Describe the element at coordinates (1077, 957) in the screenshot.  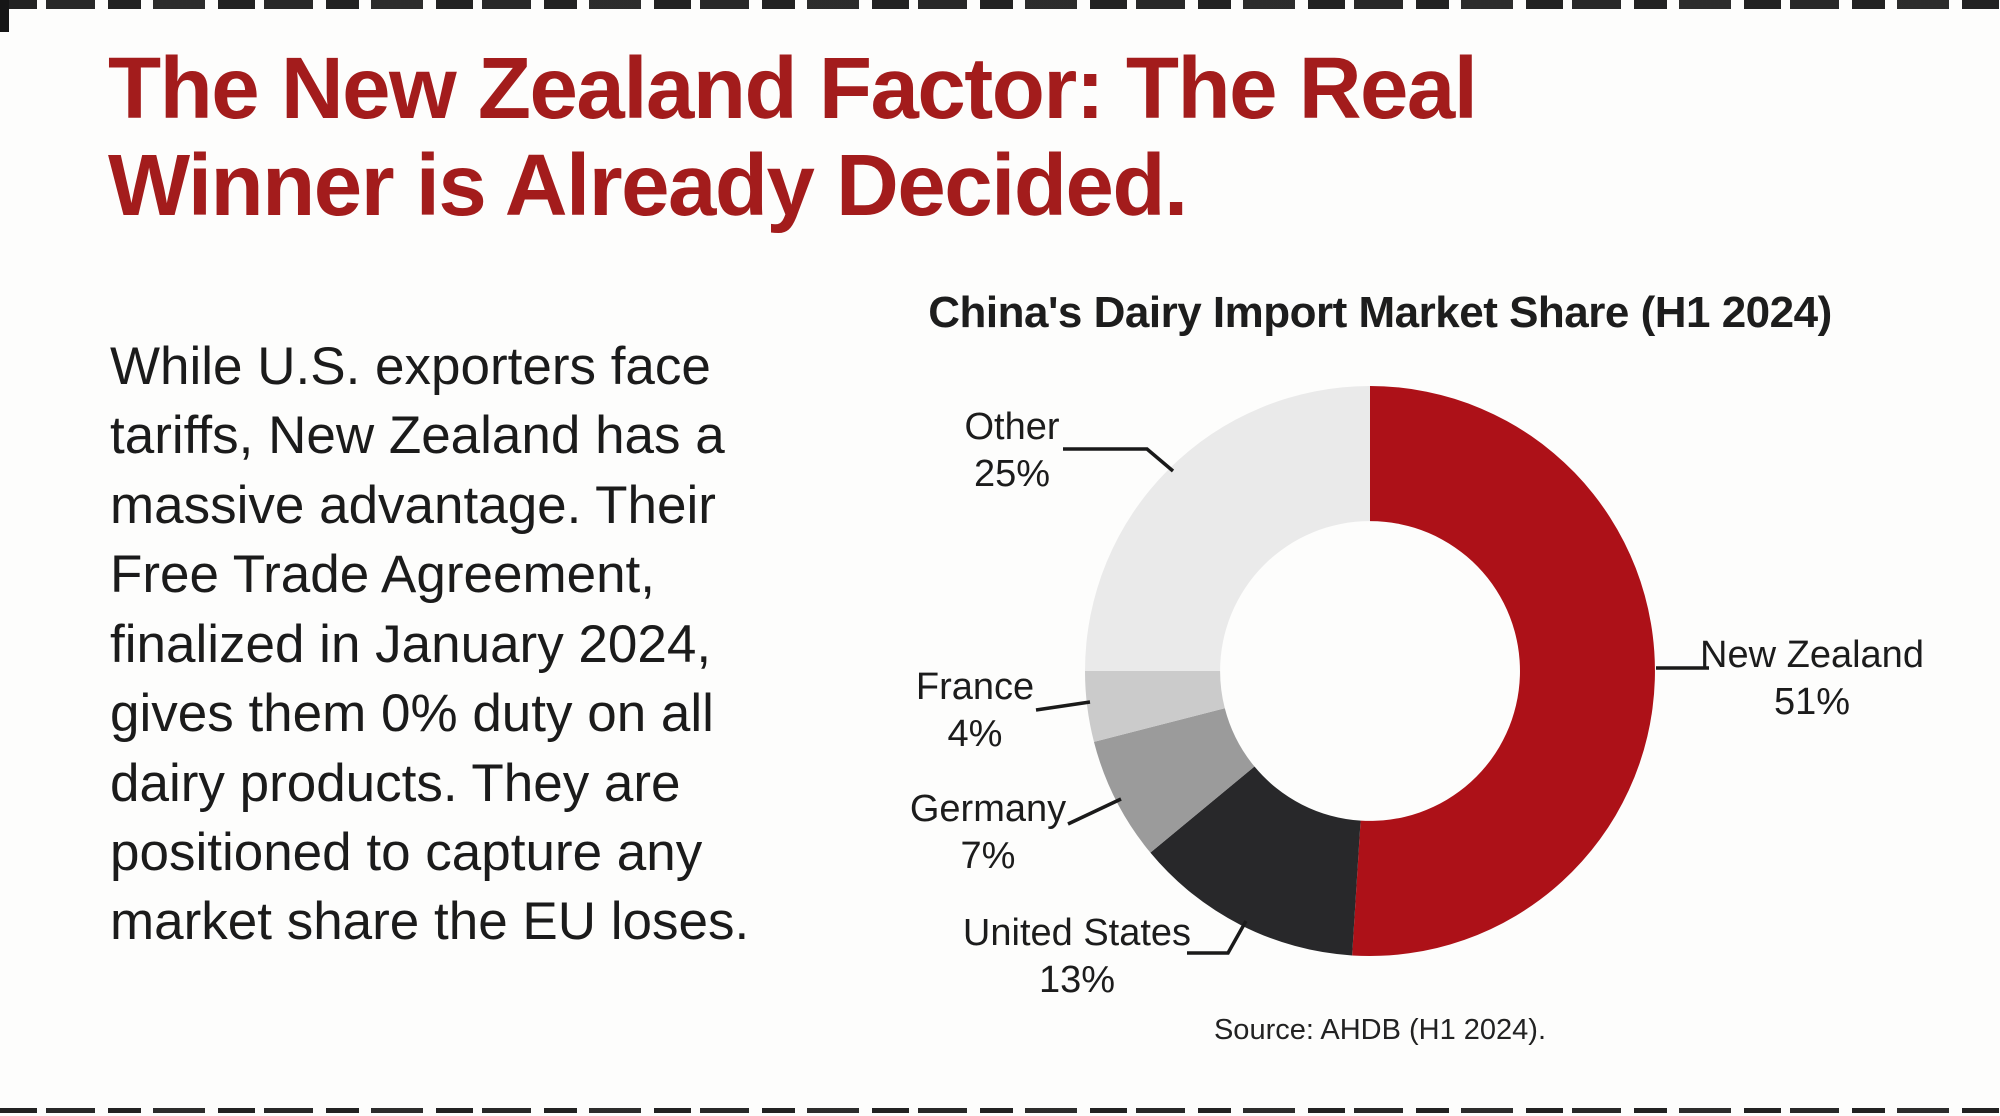
I see `pie-label-united-states: United States 13%` at that location.